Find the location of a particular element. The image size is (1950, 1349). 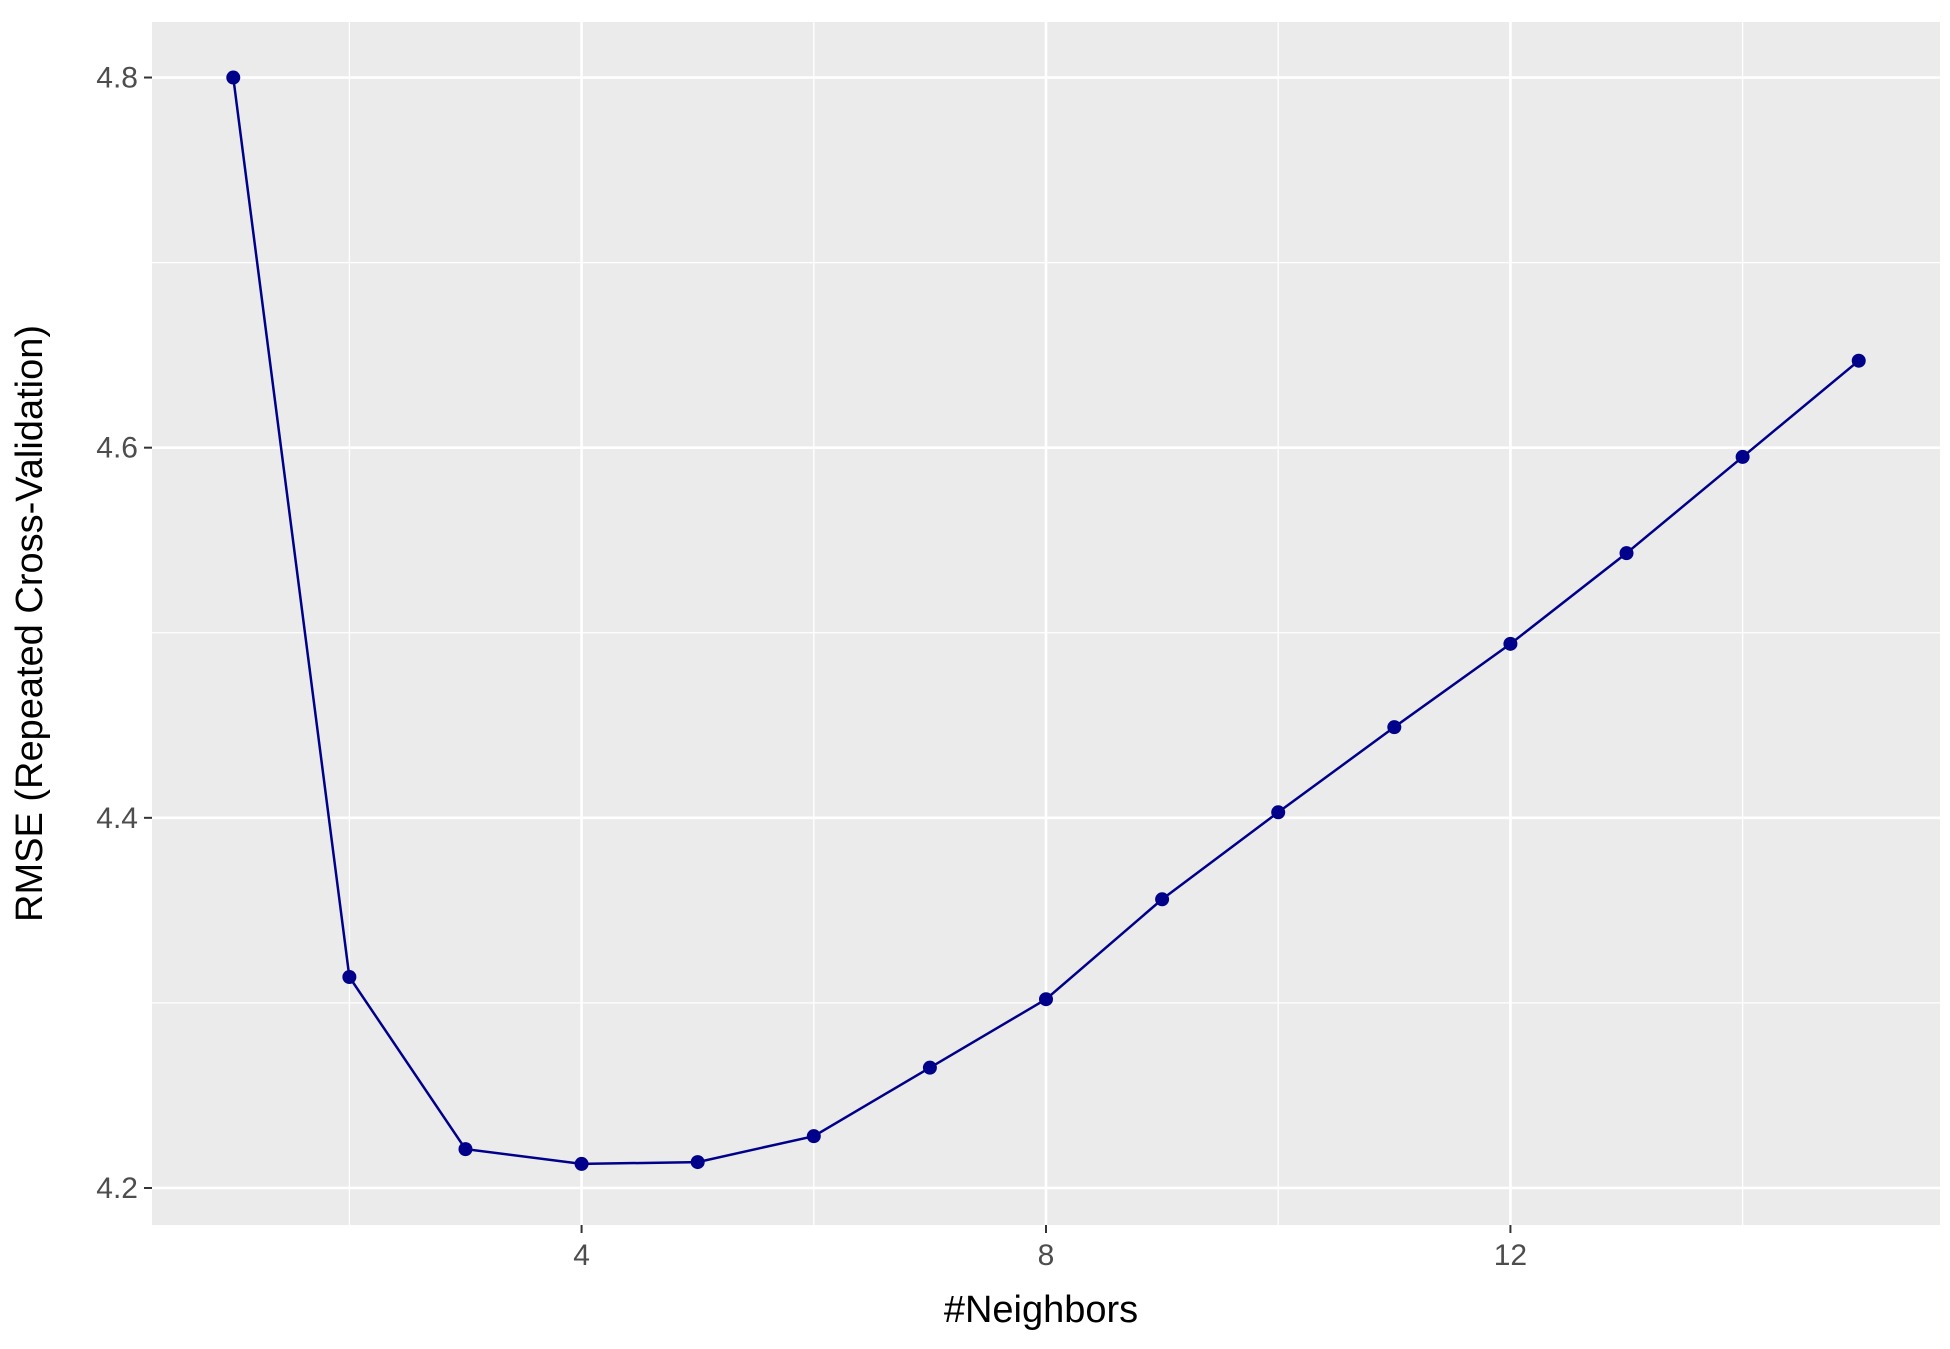

y-tick-label-0: 4.2 is located at coordinates (117, 1188).